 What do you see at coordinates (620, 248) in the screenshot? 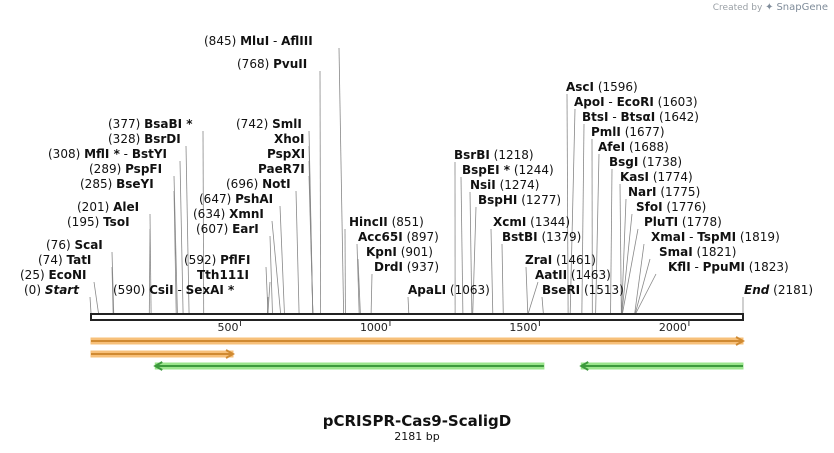
I see `leader-line-kasi` at bounding box center [620, 248].